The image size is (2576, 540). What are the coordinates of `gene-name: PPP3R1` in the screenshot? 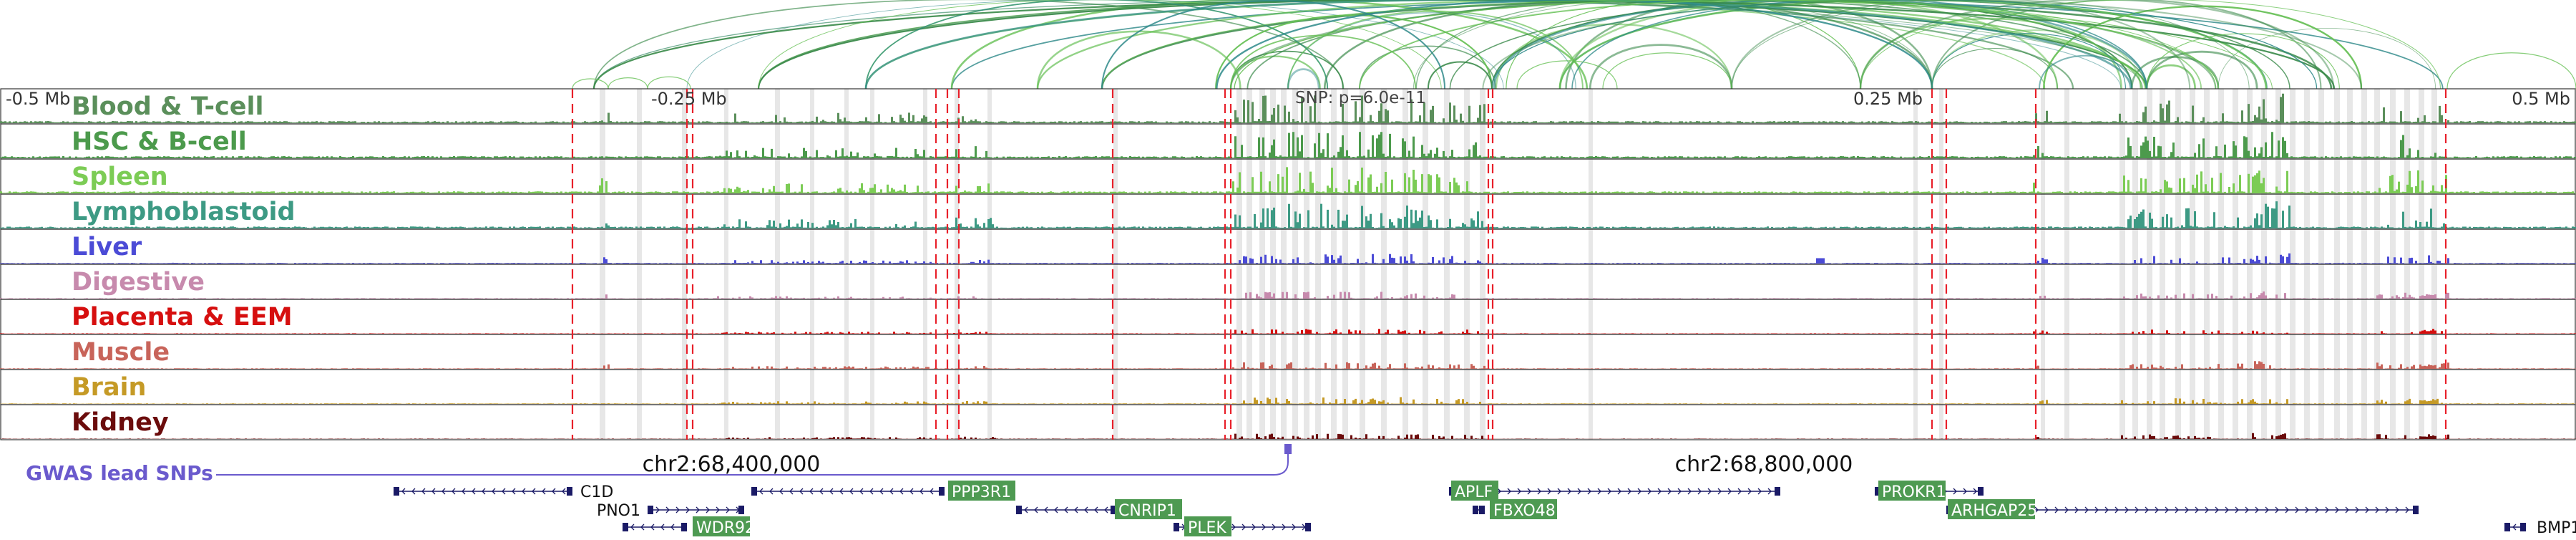 It's located at (981, 492).